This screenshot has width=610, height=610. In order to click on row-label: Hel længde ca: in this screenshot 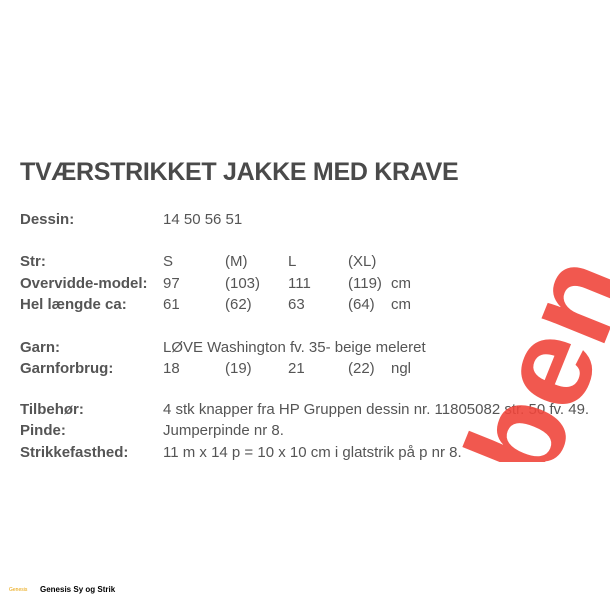, I will do `click(73, 304)`.